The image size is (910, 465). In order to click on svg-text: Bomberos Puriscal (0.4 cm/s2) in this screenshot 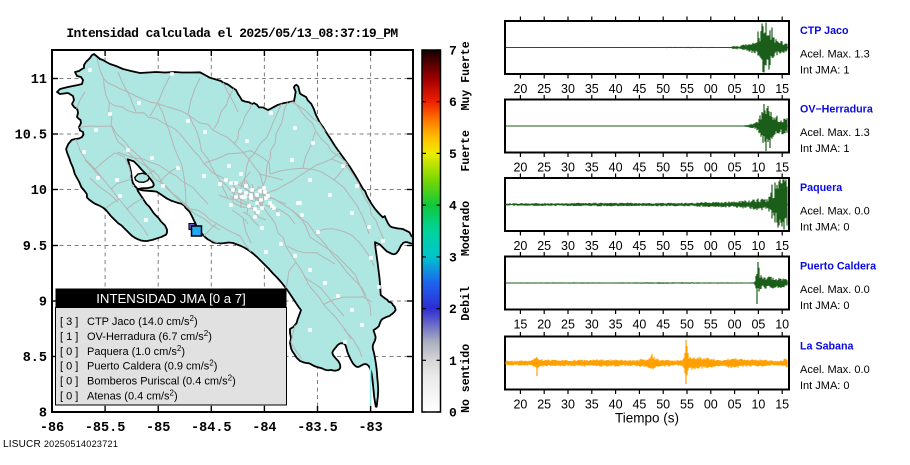, I will do `click(161, 381)`.